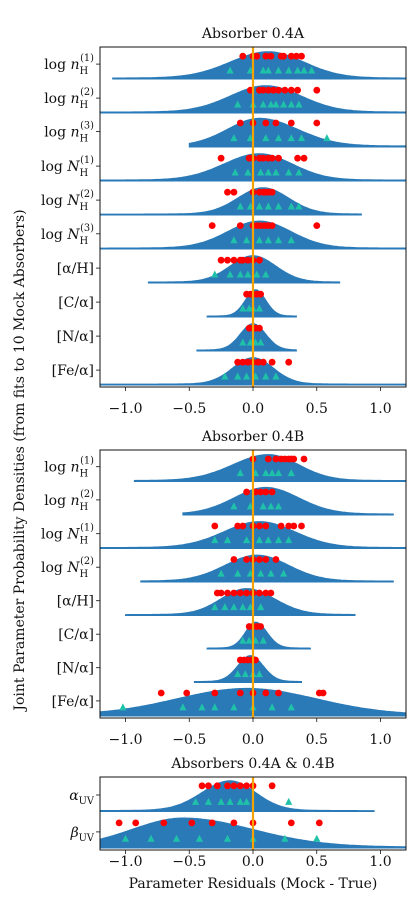 Image resolution: width=415 pixels, height=901 pixels. I want to click on x-tick-label: 1.0, so click(380, 740).